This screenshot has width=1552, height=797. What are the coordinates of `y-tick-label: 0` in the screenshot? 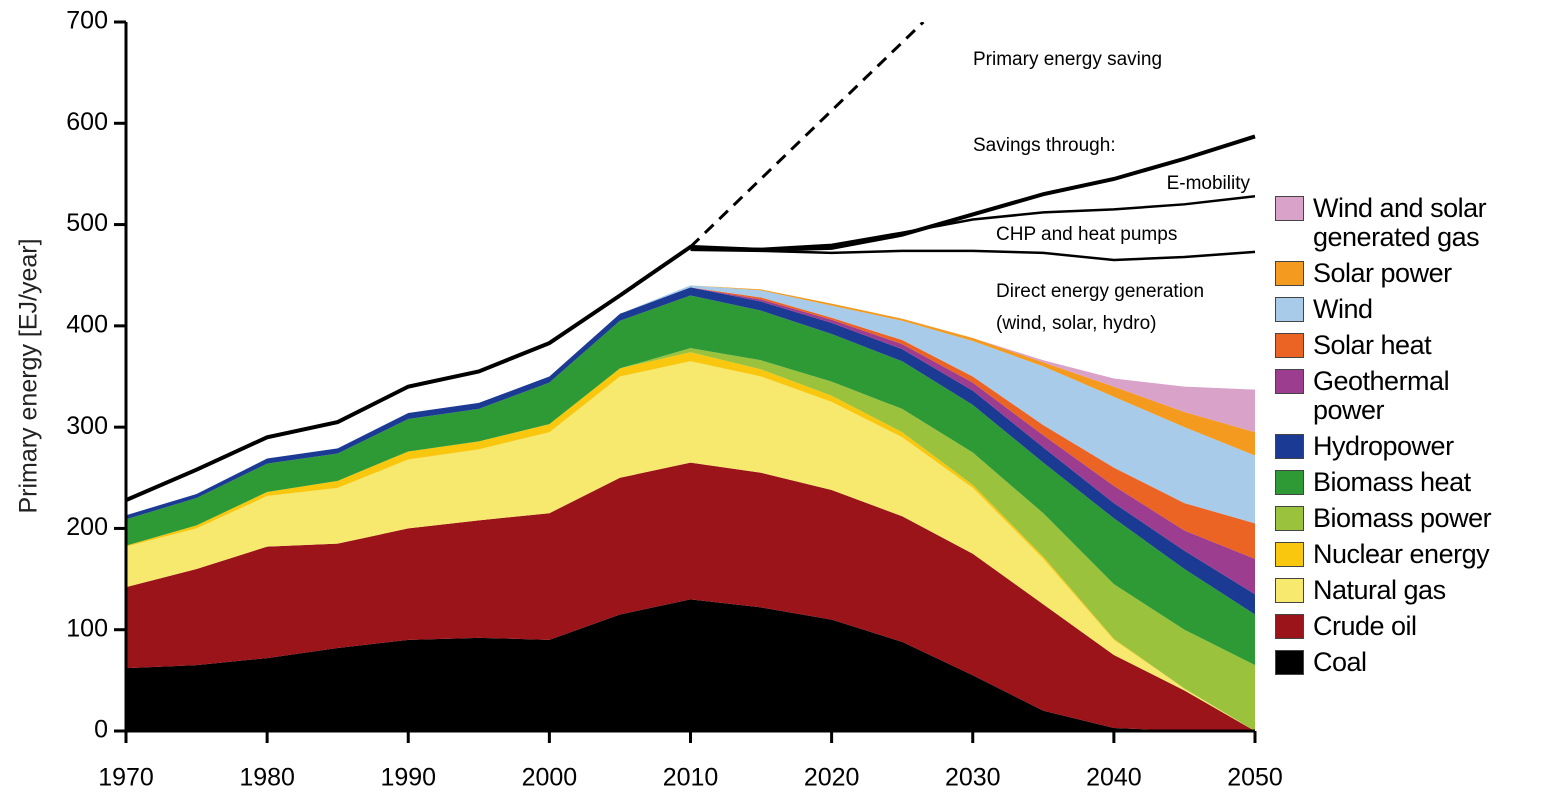 It's located at (101, 730).